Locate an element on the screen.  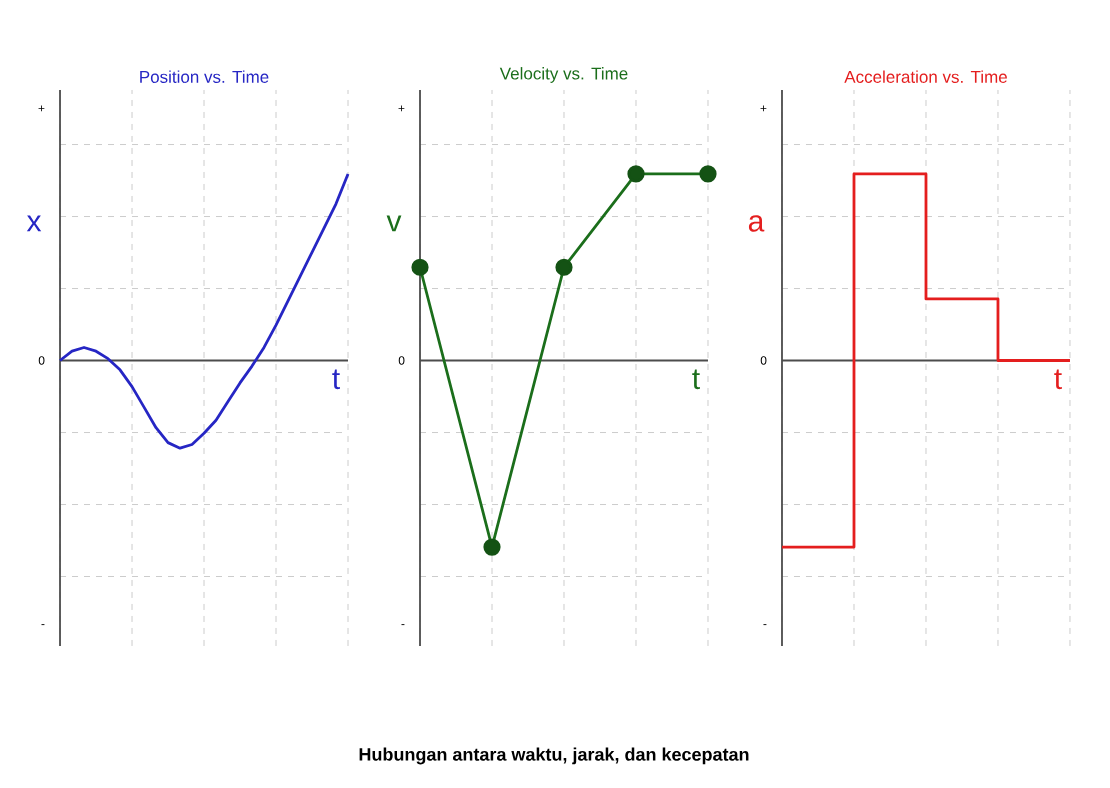
chart-title: Velocity vs. Time is located at coordinates (563, 75).